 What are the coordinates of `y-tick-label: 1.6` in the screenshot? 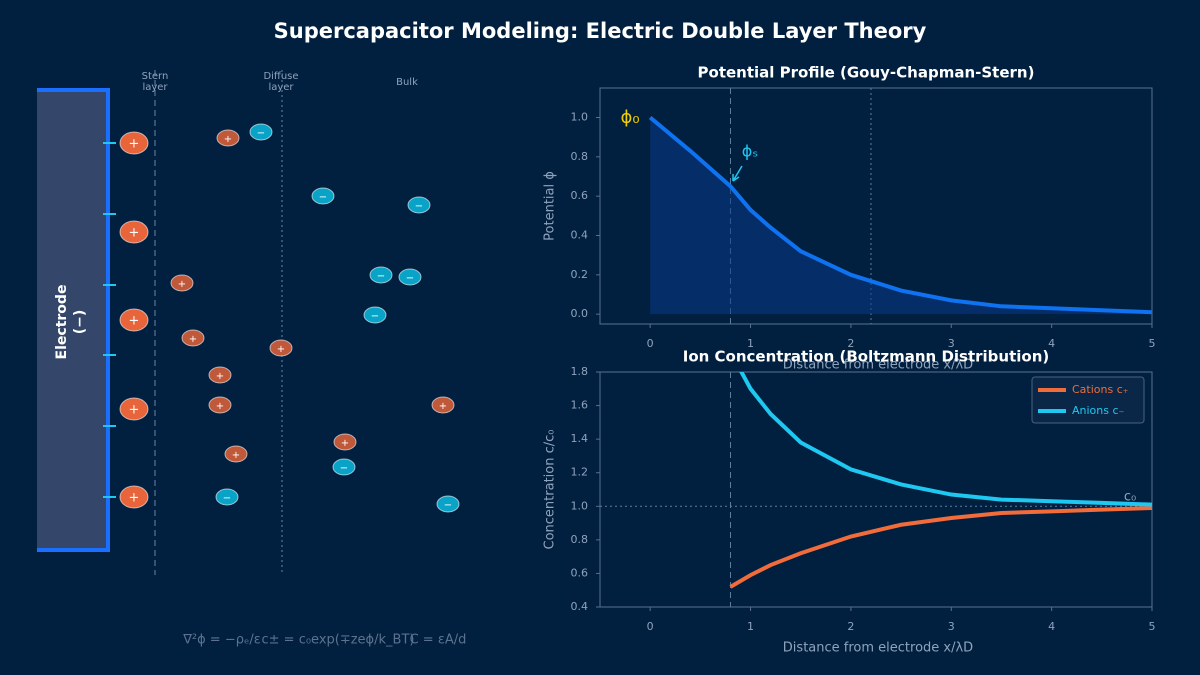 It's located at (580, 405).